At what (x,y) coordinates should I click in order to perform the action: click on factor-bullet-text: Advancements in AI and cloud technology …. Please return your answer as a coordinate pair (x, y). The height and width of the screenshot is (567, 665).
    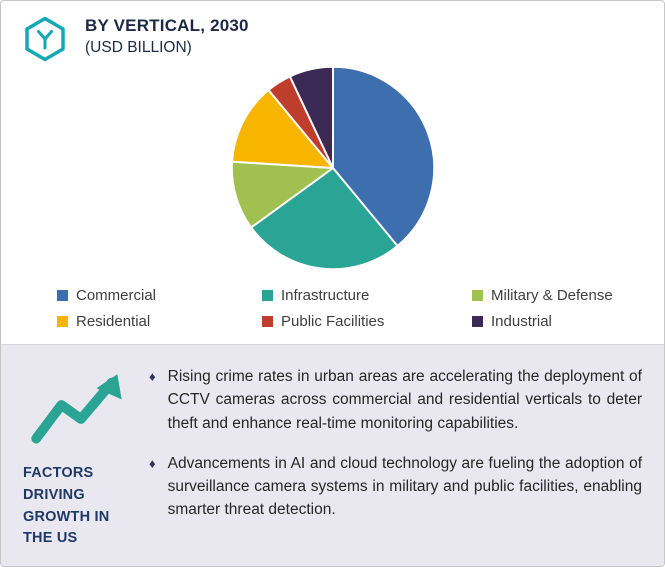
    Looking at the image, I should click on (404, 486).